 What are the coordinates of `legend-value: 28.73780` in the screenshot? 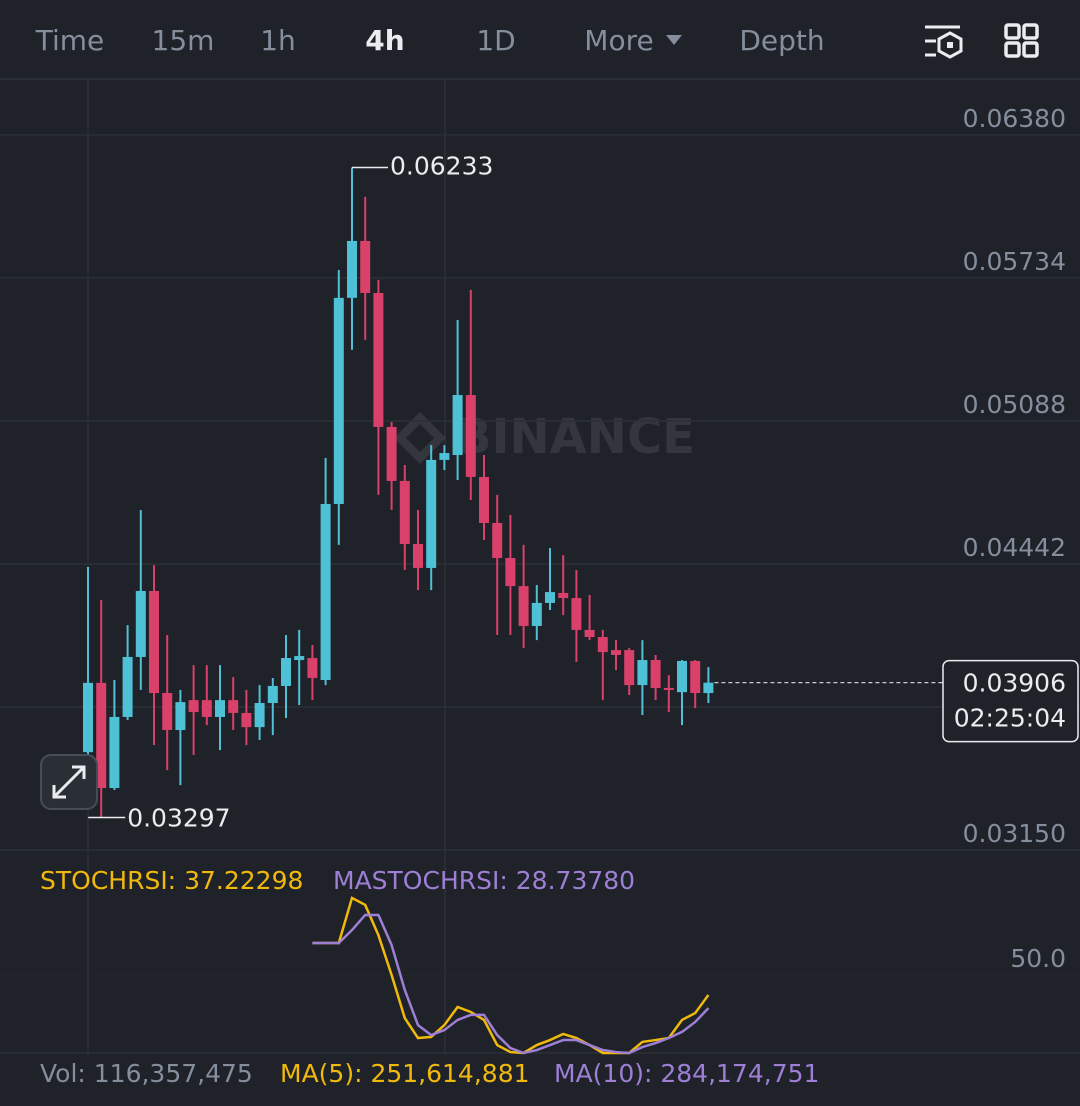 It's located at (575, 880).